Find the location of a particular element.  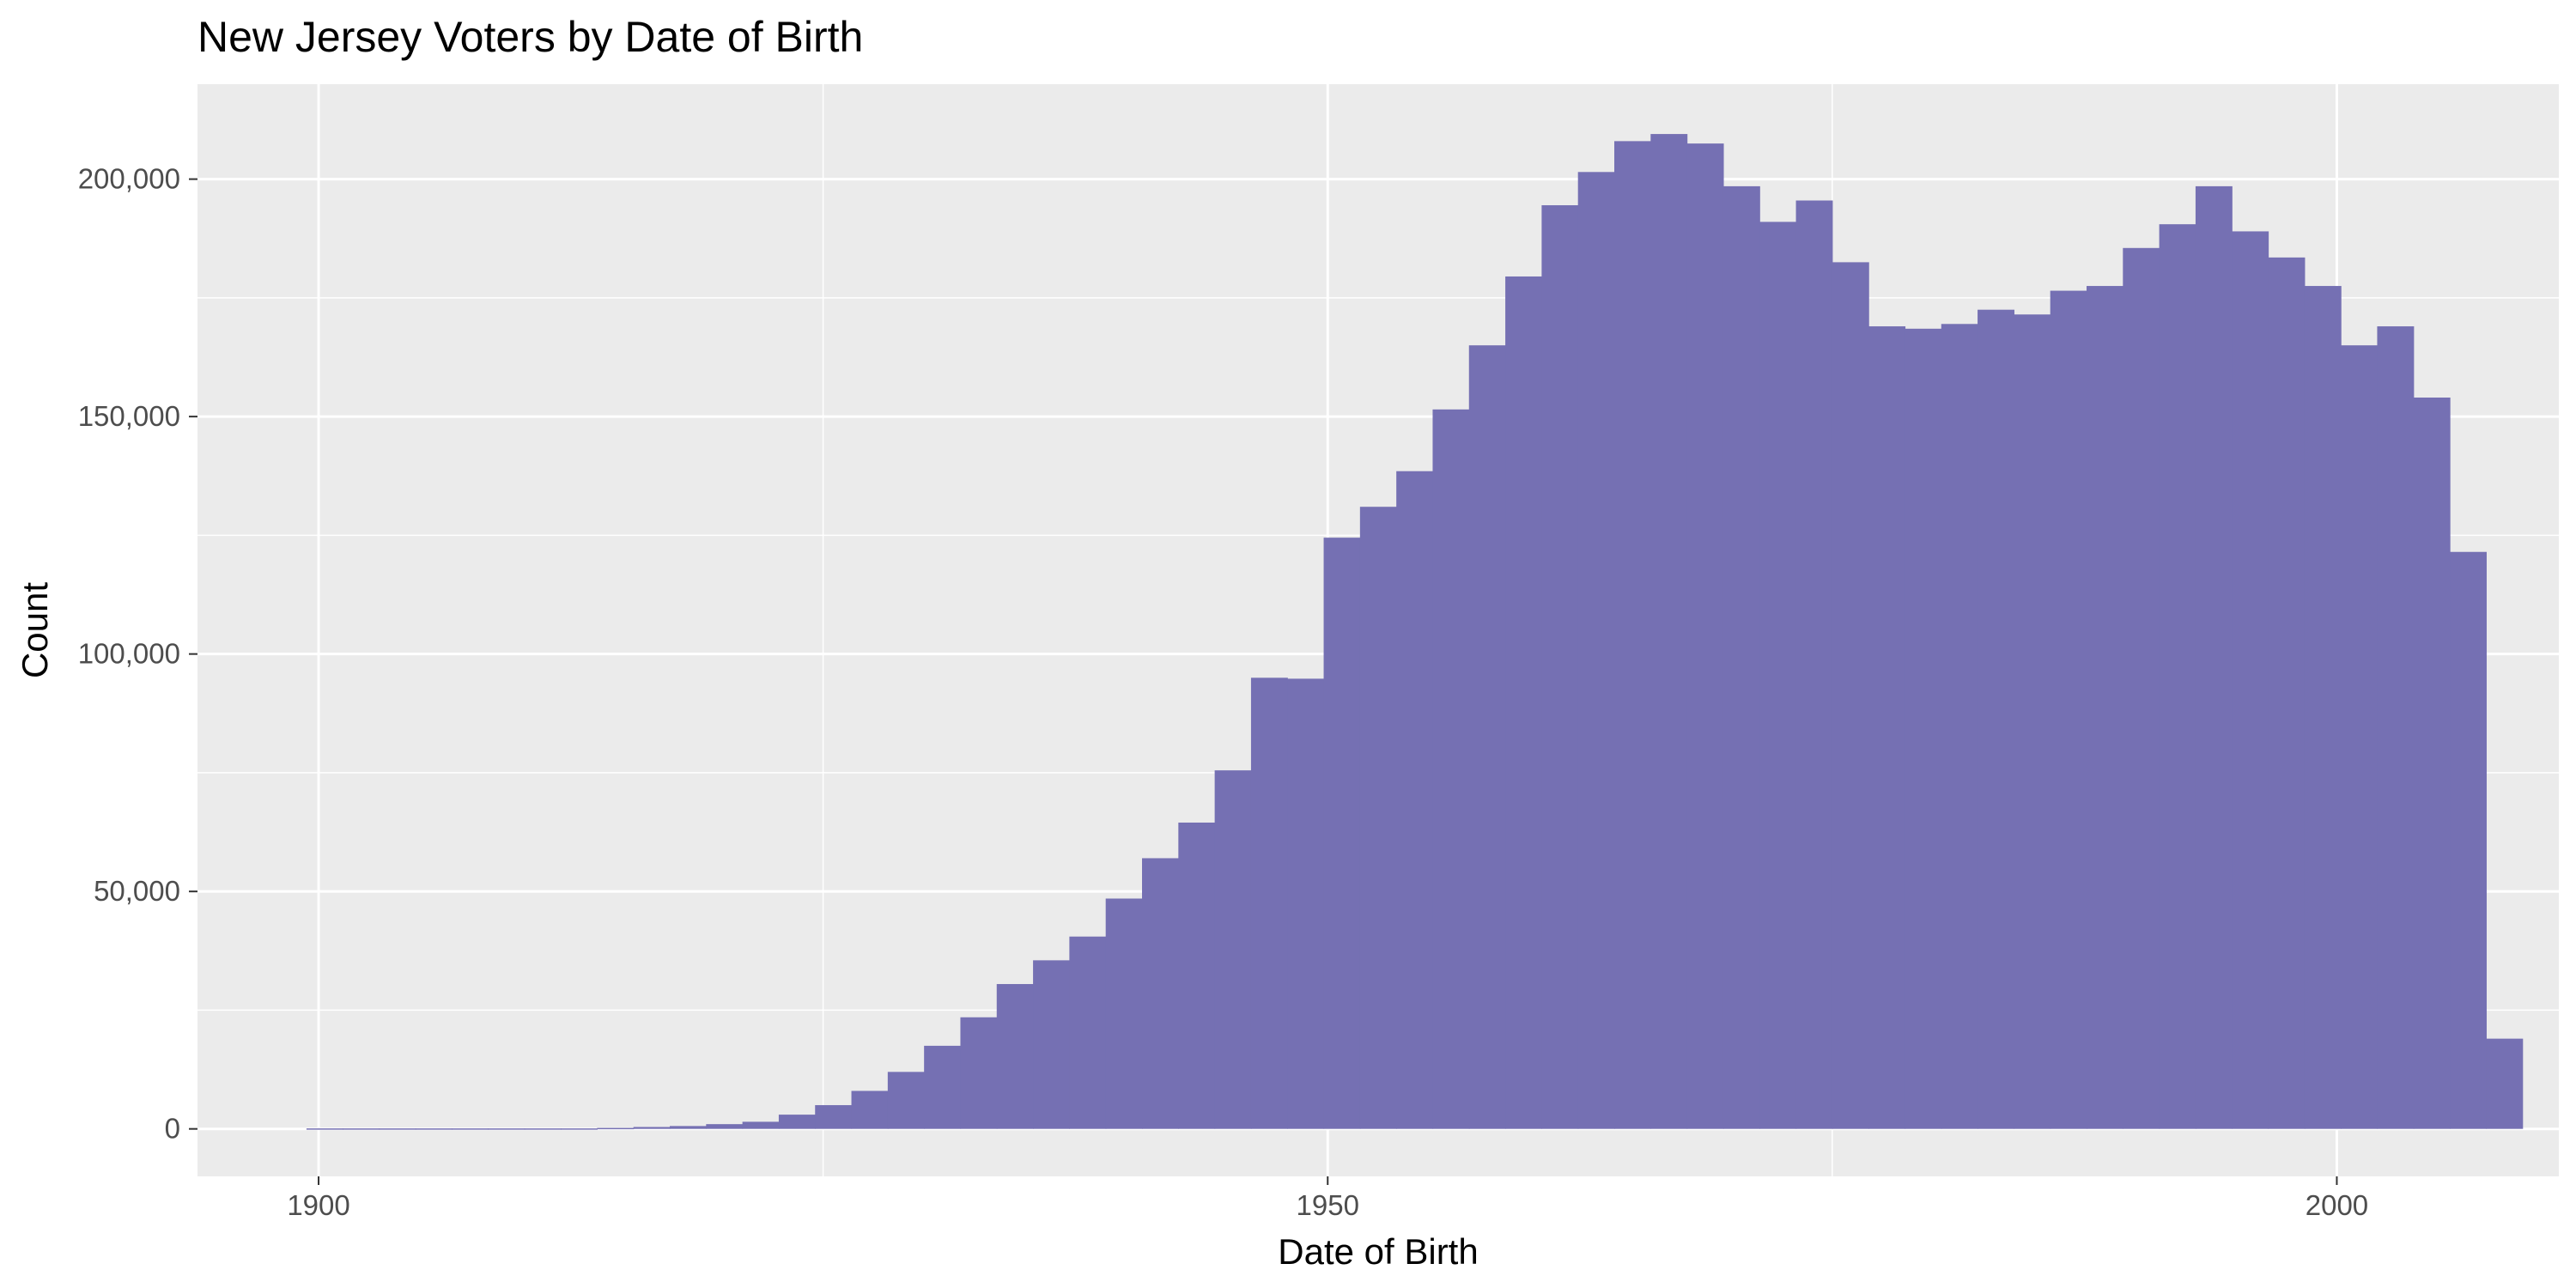

y-tick-label: 50,000 is located at coordinates (137, 891).